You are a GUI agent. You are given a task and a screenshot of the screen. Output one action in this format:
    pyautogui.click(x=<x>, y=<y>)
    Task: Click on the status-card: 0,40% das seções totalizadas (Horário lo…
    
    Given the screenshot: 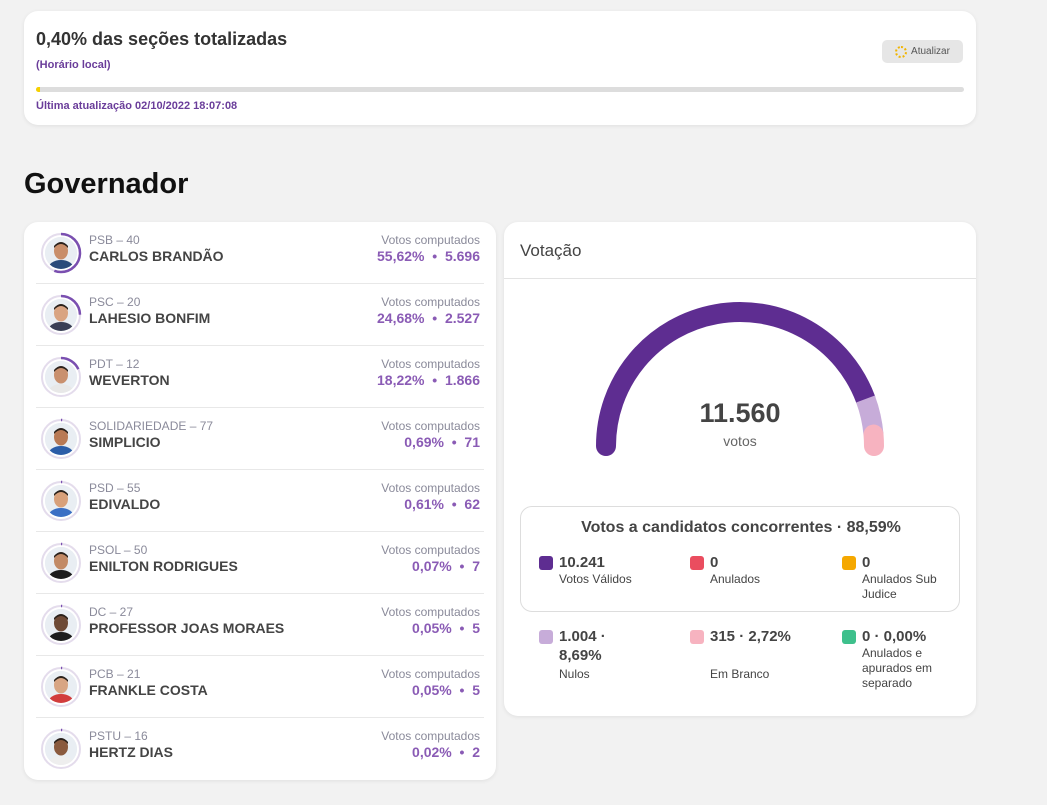 What is the action you would take?
    pyautogui.click(x=500, y=68)
    